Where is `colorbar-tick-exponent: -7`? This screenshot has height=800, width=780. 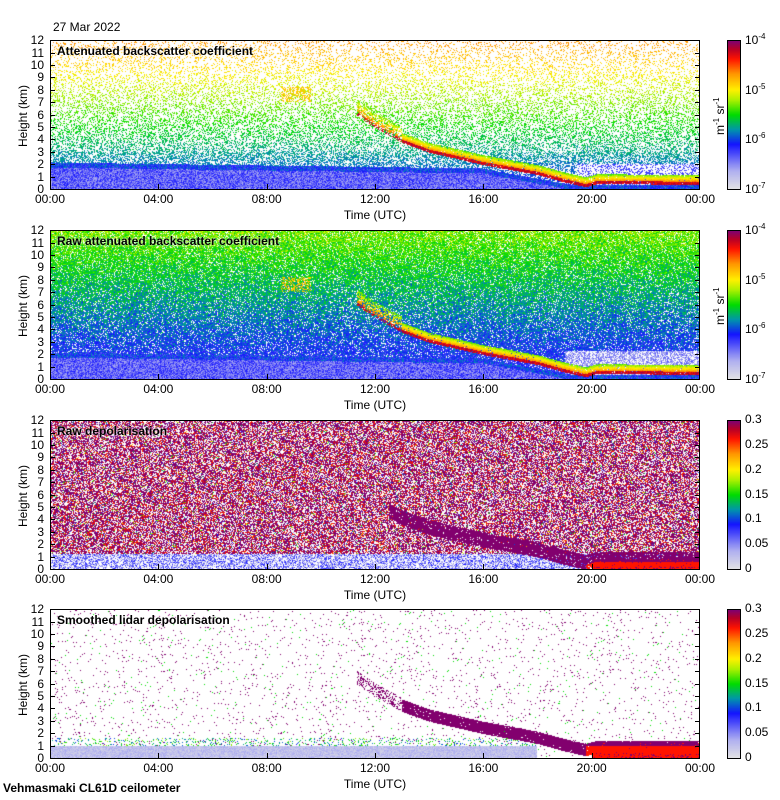 colorbar-tick-exponent: -7 is located at coordinates (762, 375).